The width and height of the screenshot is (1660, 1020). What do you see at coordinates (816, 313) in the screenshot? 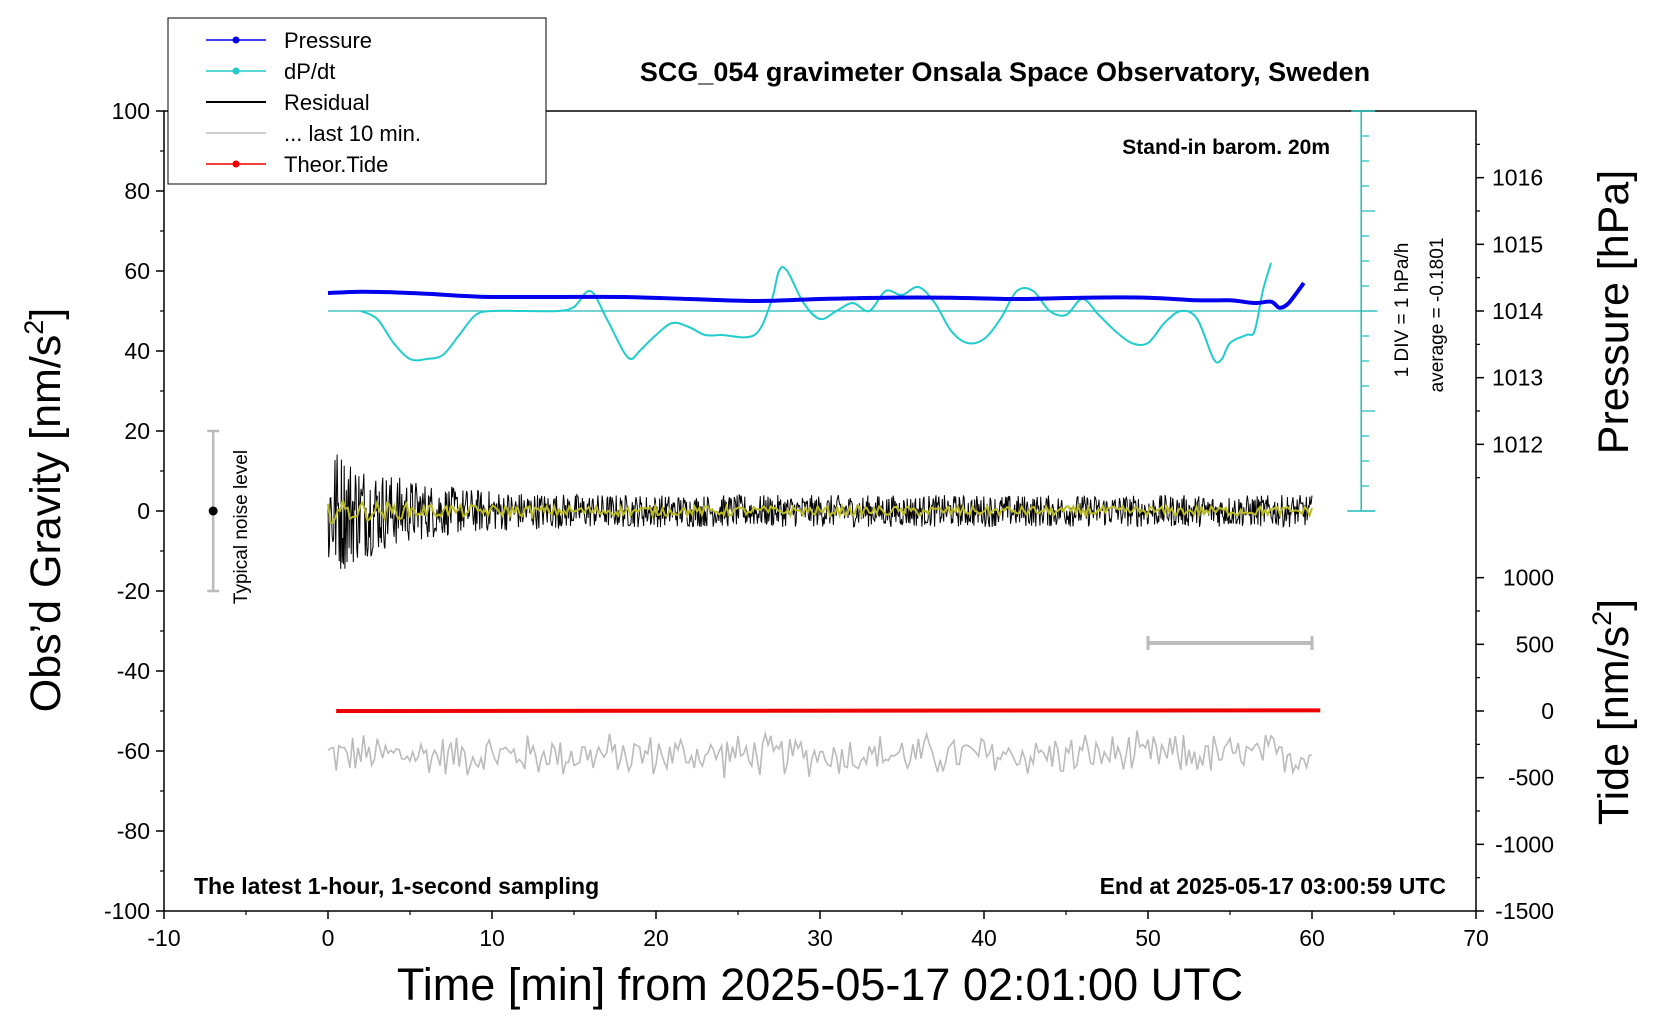
I see `dpdt-line` at bounding box center [816, 313].